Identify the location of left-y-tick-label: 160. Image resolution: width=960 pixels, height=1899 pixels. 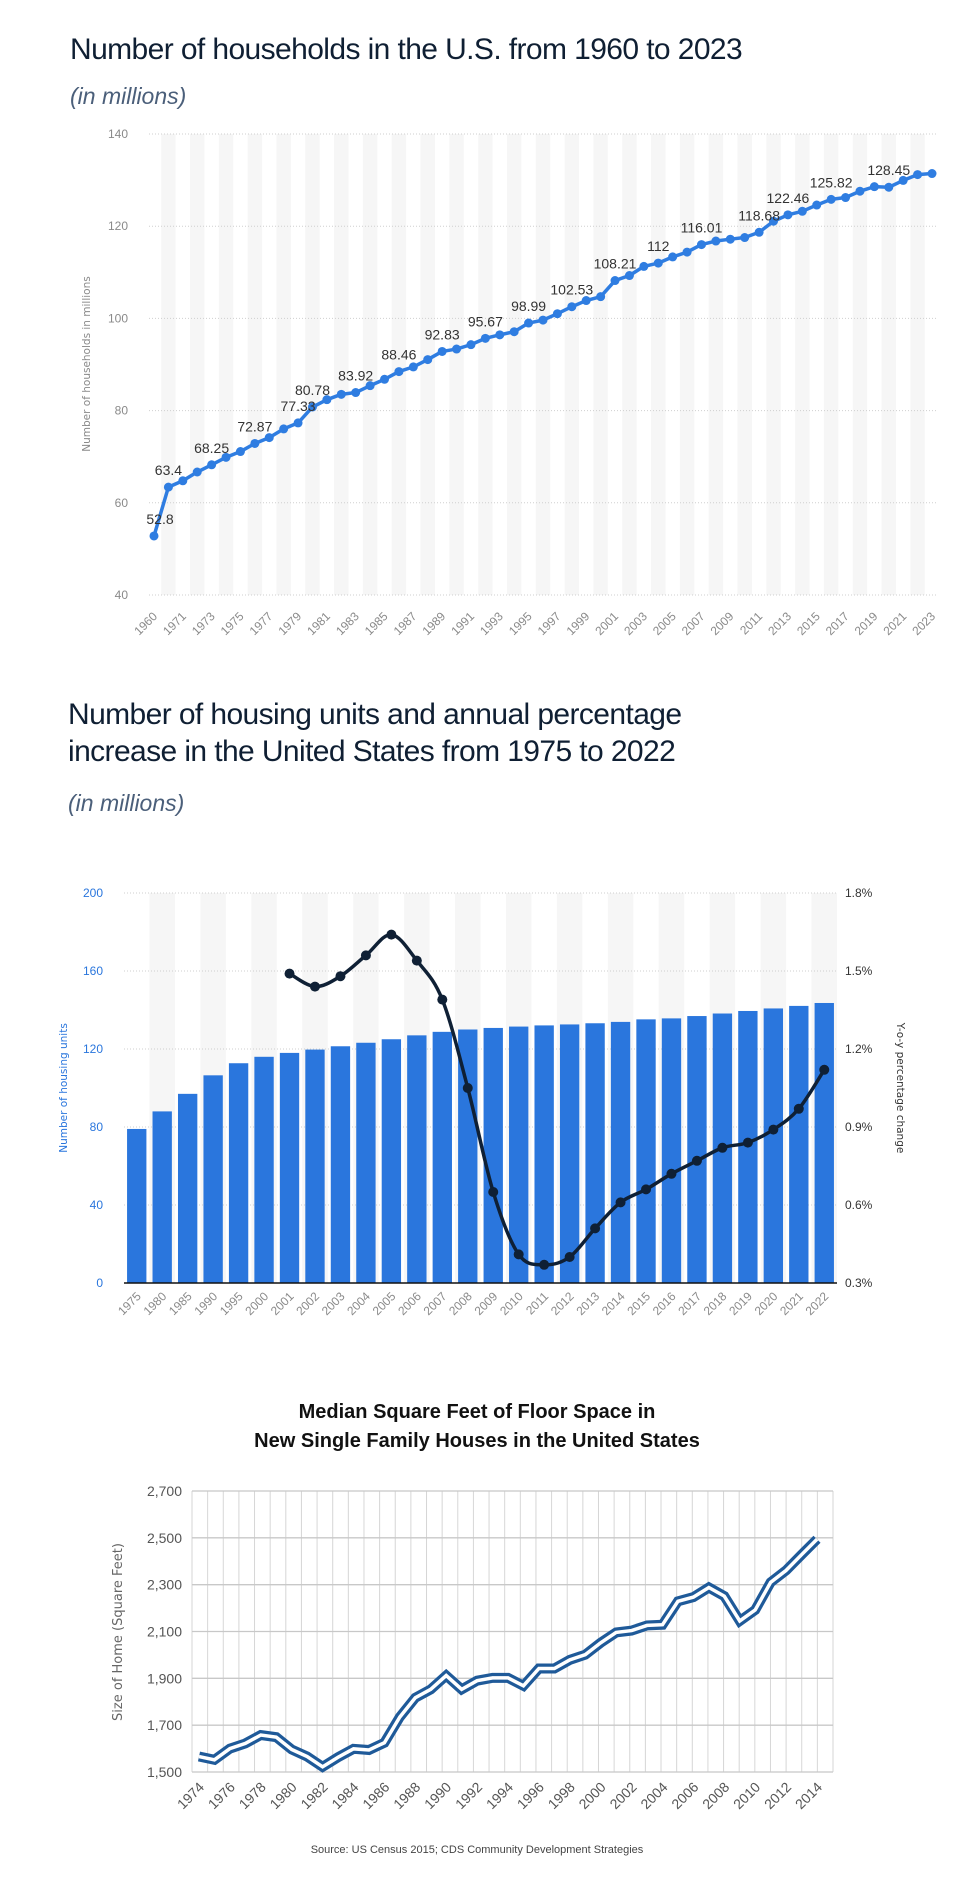
(93, 971).